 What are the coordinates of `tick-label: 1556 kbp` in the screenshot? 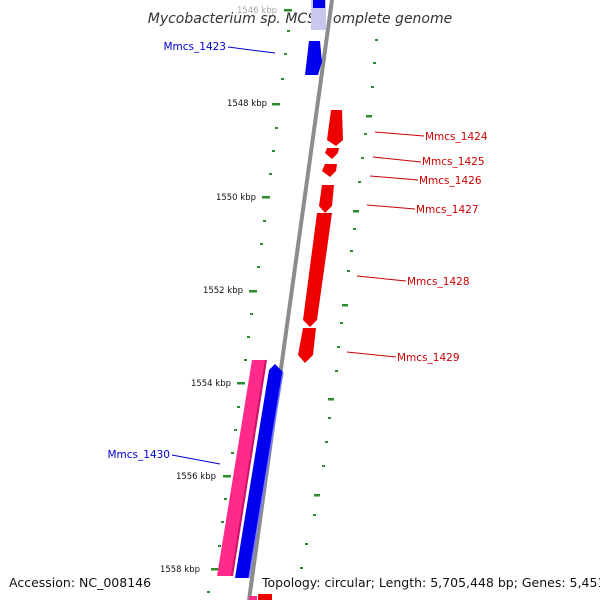 It's located at (196, 477).